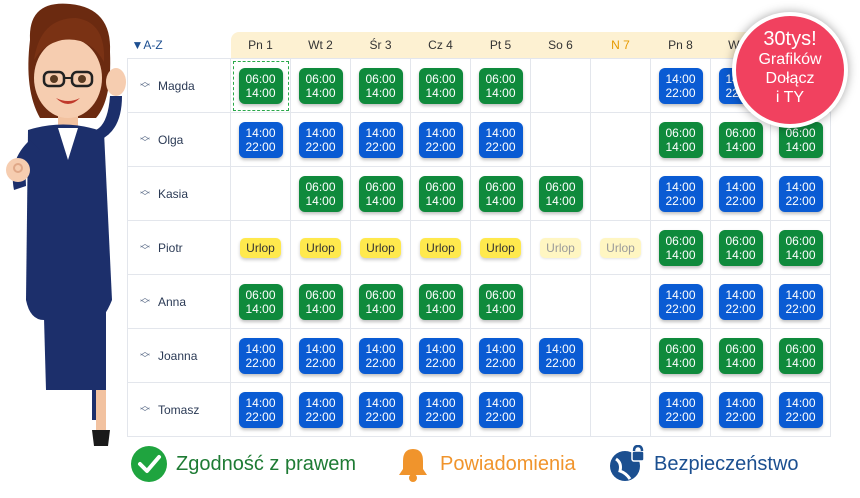  Describe the element at coordinates (179, 85) in the screenshot. I see `employee-name-cell: ︿ ﹀ Magda` at that location.